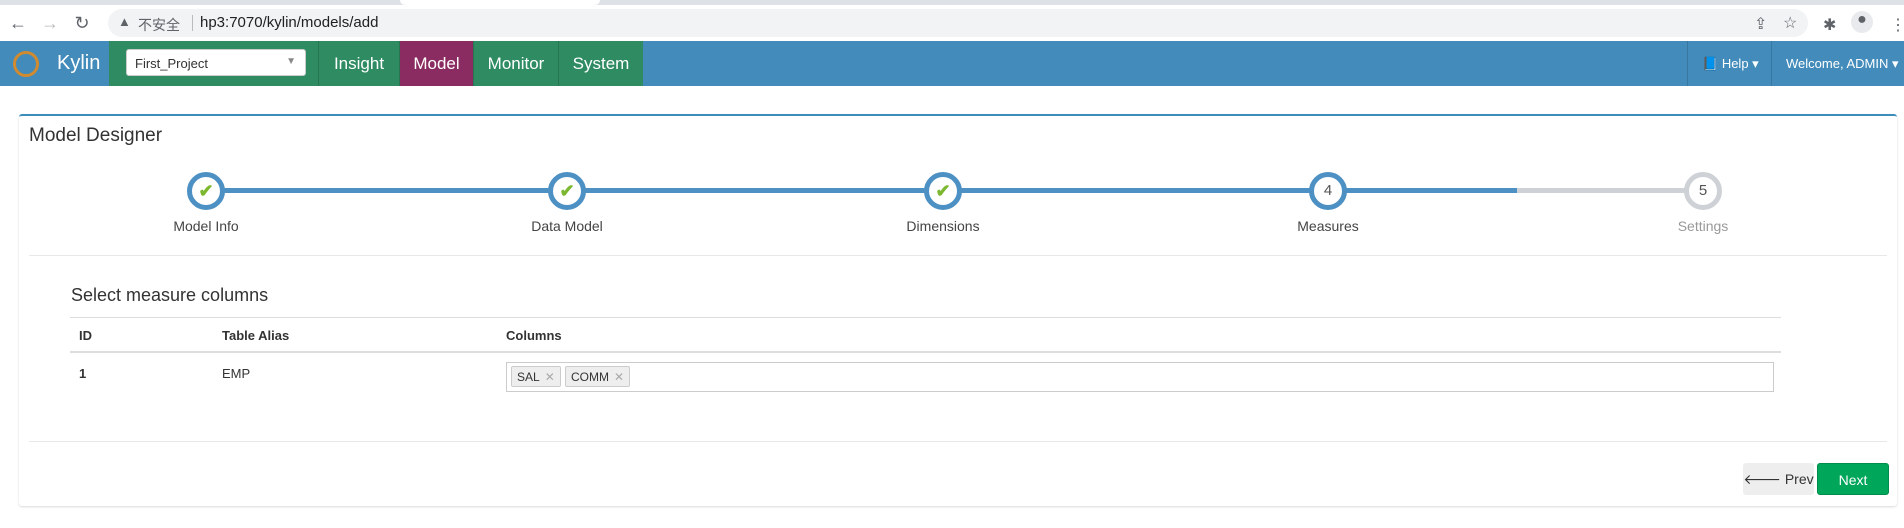 This screenshot has width=1904, height=528. What do you see at coordinates (256, 335) in the screenshot?
I see `column-header-alias: Table Alias` at bounding box center [256, 335].